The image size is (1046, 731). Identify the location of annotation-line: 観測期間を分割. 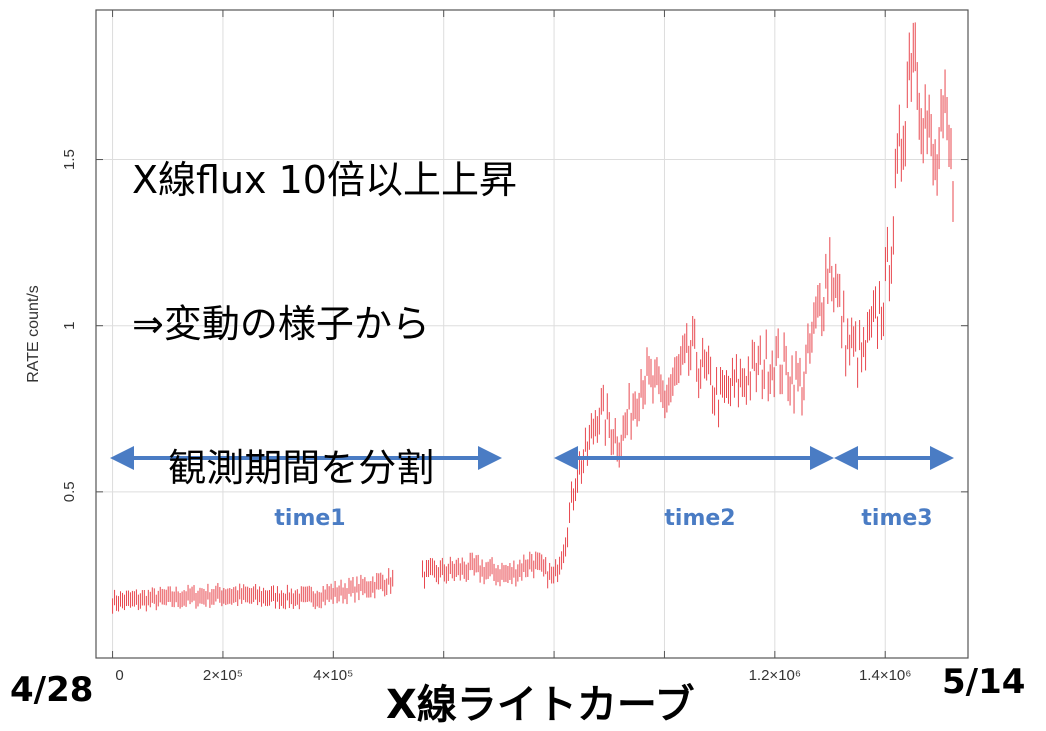
(324, 468).